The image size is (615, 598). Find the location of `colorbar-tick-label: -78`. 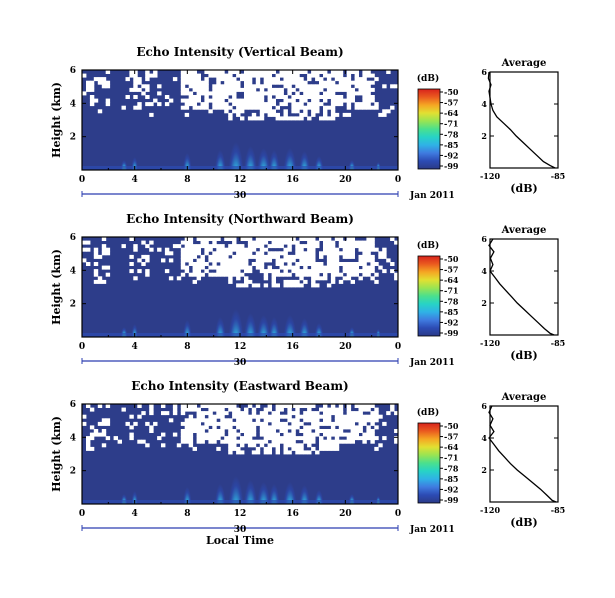

colorbar-tick-label: -78 is located at coordinates (451, 468).